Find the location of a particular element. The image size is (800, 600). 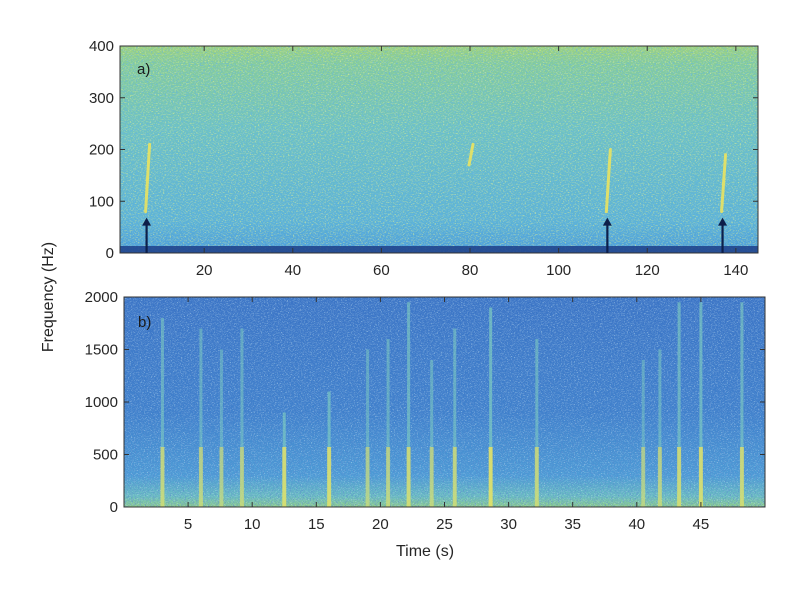

x-tick-label: 35 is located at coordinates (572, 524).